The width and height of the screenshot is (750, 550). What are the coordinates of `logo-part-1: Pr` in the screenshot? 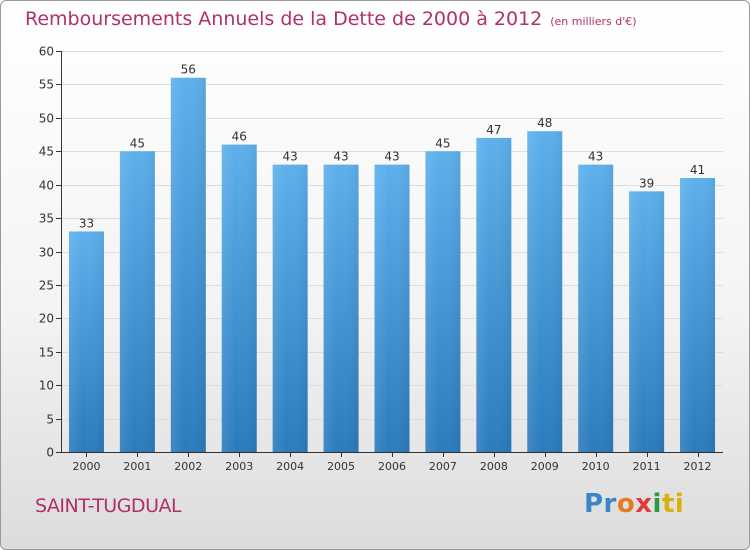 It's located at (600, 504).